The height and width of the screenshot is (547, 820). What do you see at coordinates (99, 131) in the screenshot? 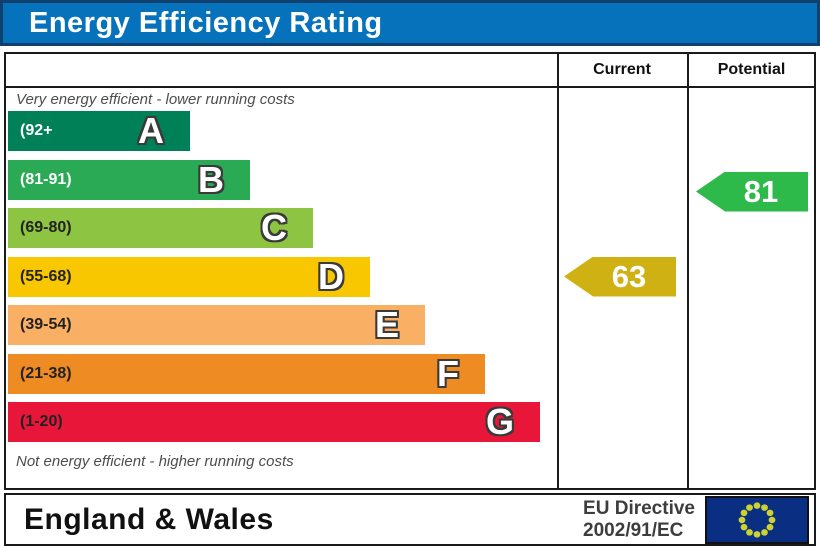
I see `band-row-a: (92+ A` at bounding box center [99, 131].